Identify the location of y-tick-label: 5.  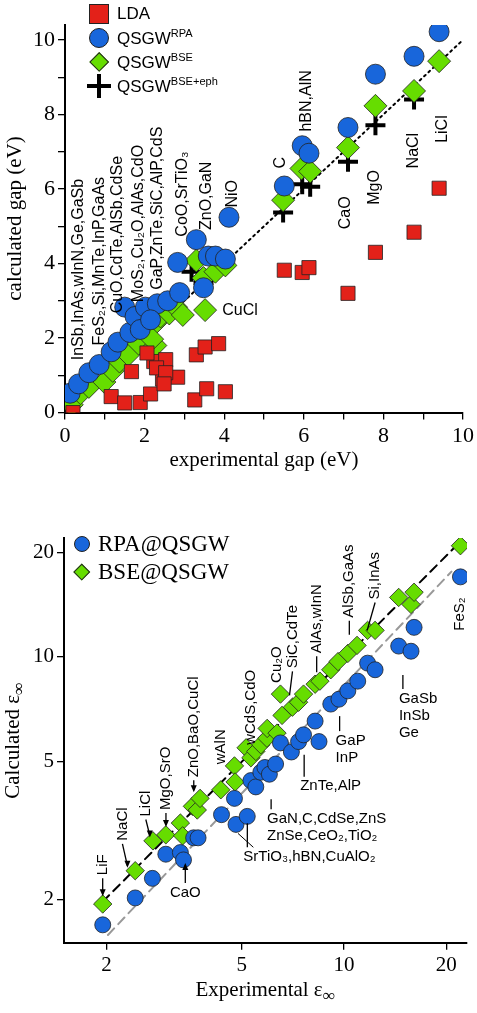
(48, 759).